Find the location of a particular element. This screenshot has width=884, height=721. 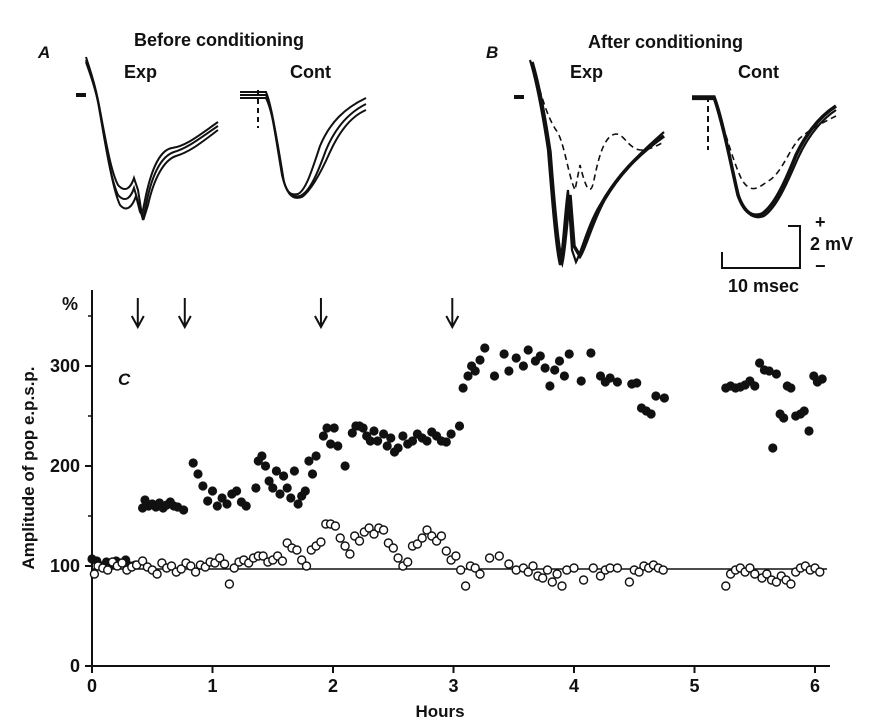

conditioning-arrows is located at coordinates (295, 314).